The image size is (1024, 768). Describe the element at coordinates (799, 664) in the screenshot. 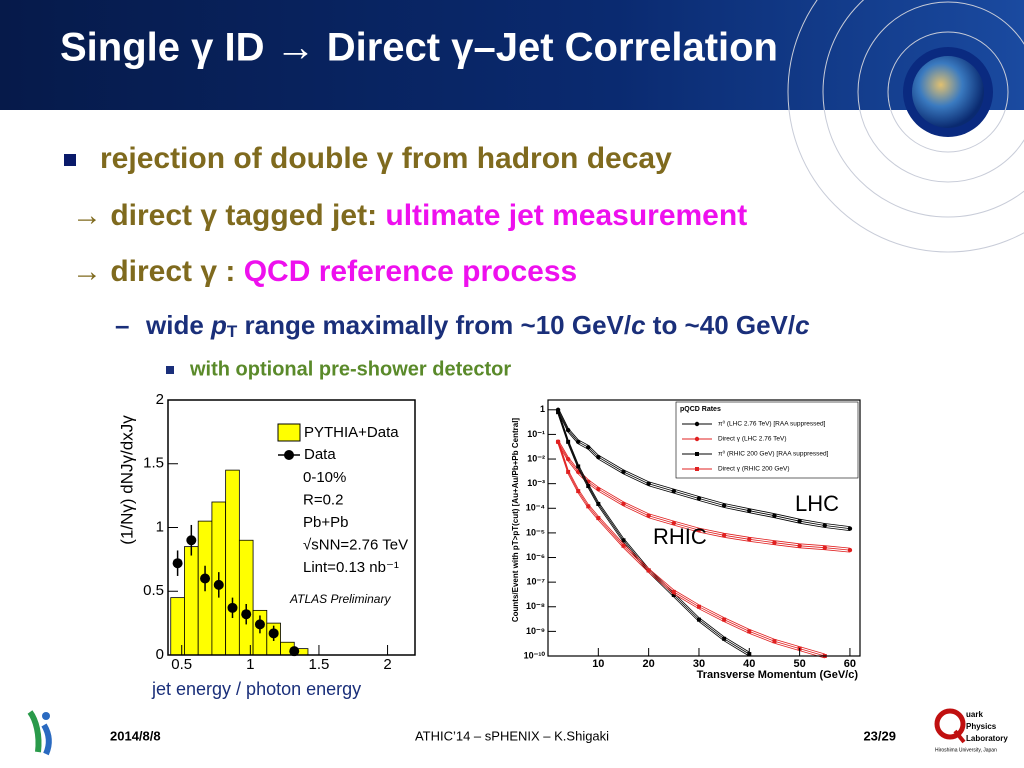

I see `x-tick-label: 50` at that location.